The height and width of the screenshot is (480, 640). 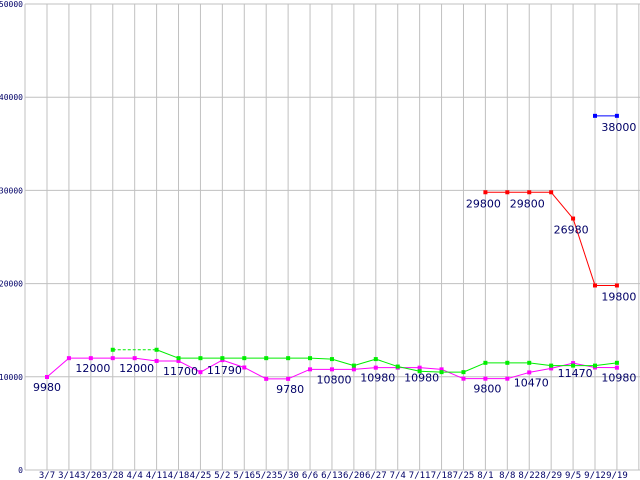 I want to click on data-label: 11790, so click(x=224, y=370).